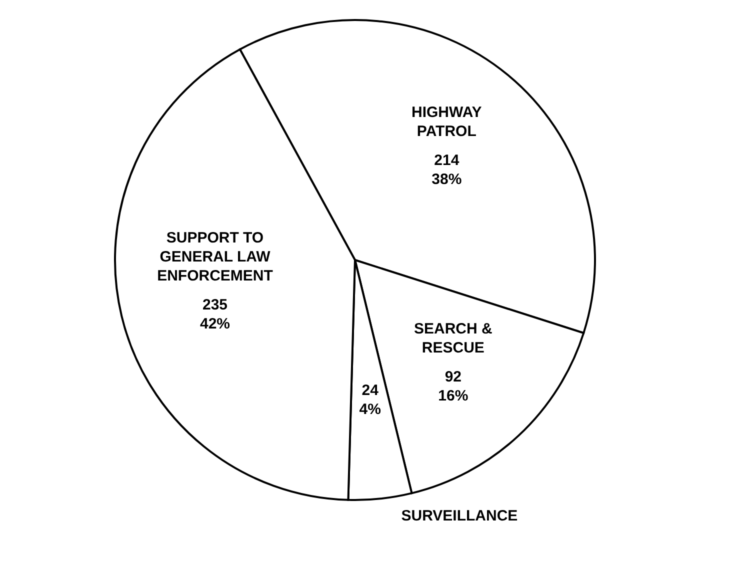 This screenshot has height=579, width=738. Describe the element at coordinates (453, 386) in the screenshot. I see `data-label: 92 16%` at that location.